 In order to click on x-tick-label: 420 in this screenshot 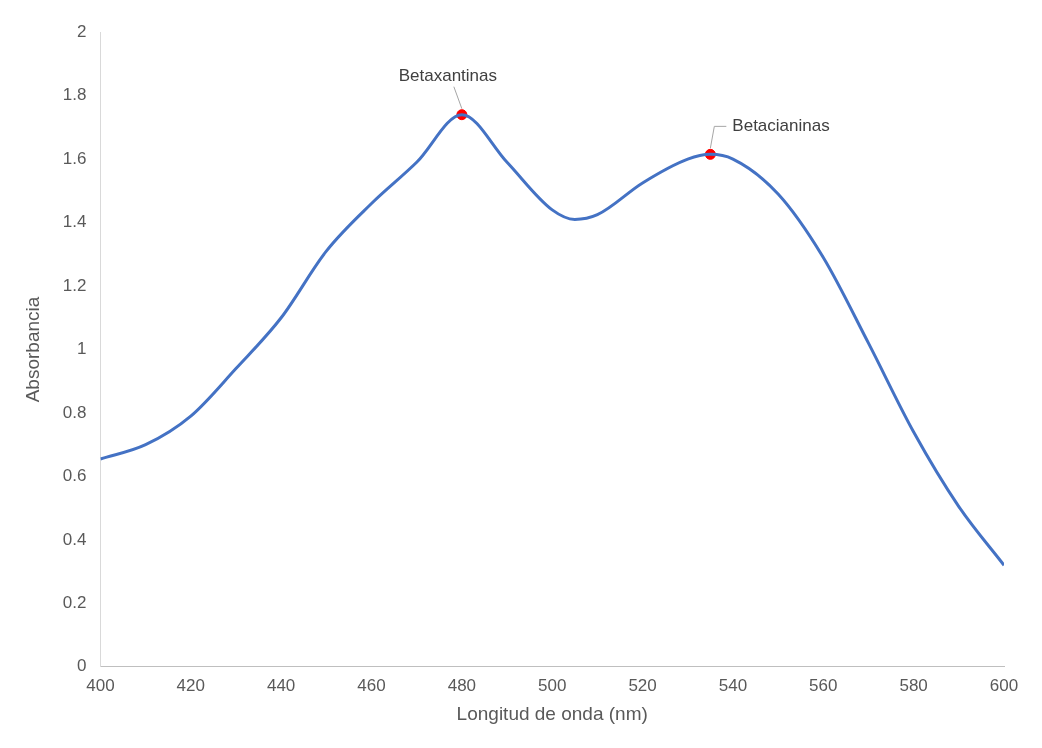, I will do `click(190, 685)`.